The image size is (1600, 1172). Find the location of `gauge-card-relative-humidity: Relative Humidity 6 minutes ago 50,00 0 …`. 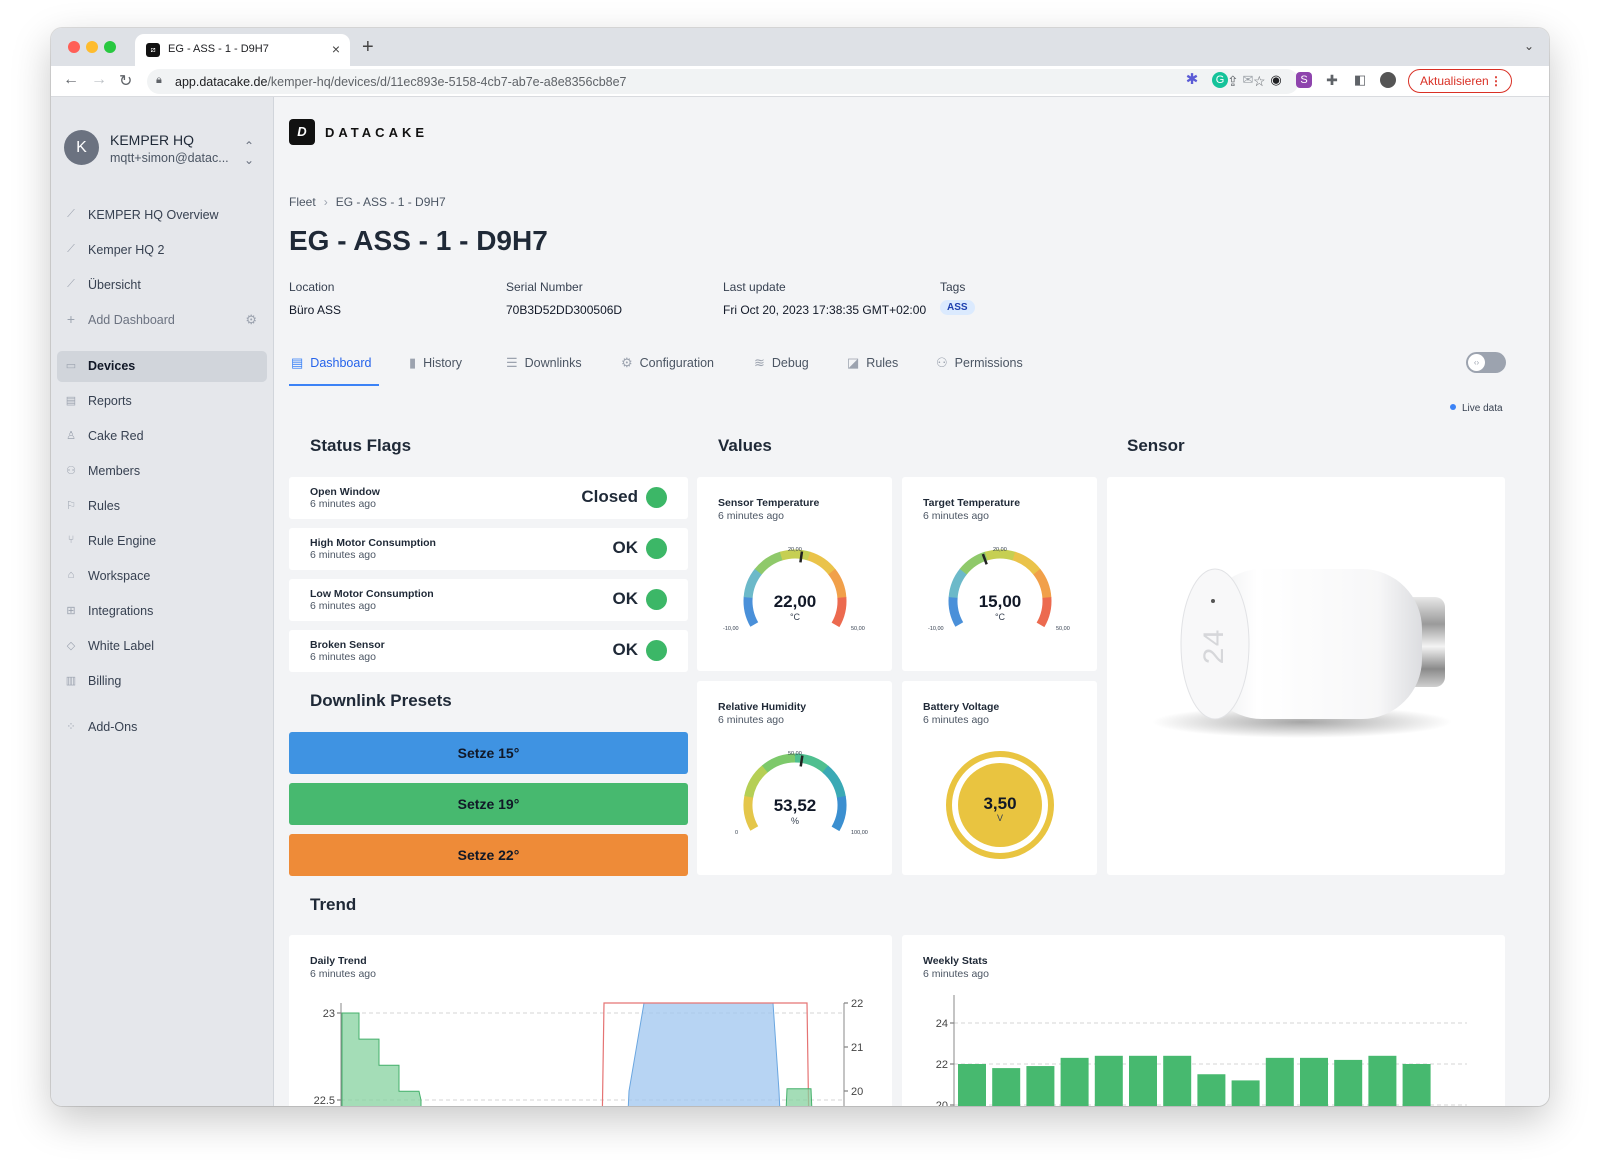

gauge-card-relative-humidity: Relative Humidity 6 minutes ago 50,00 0 … is located at coordinates (794, 778).